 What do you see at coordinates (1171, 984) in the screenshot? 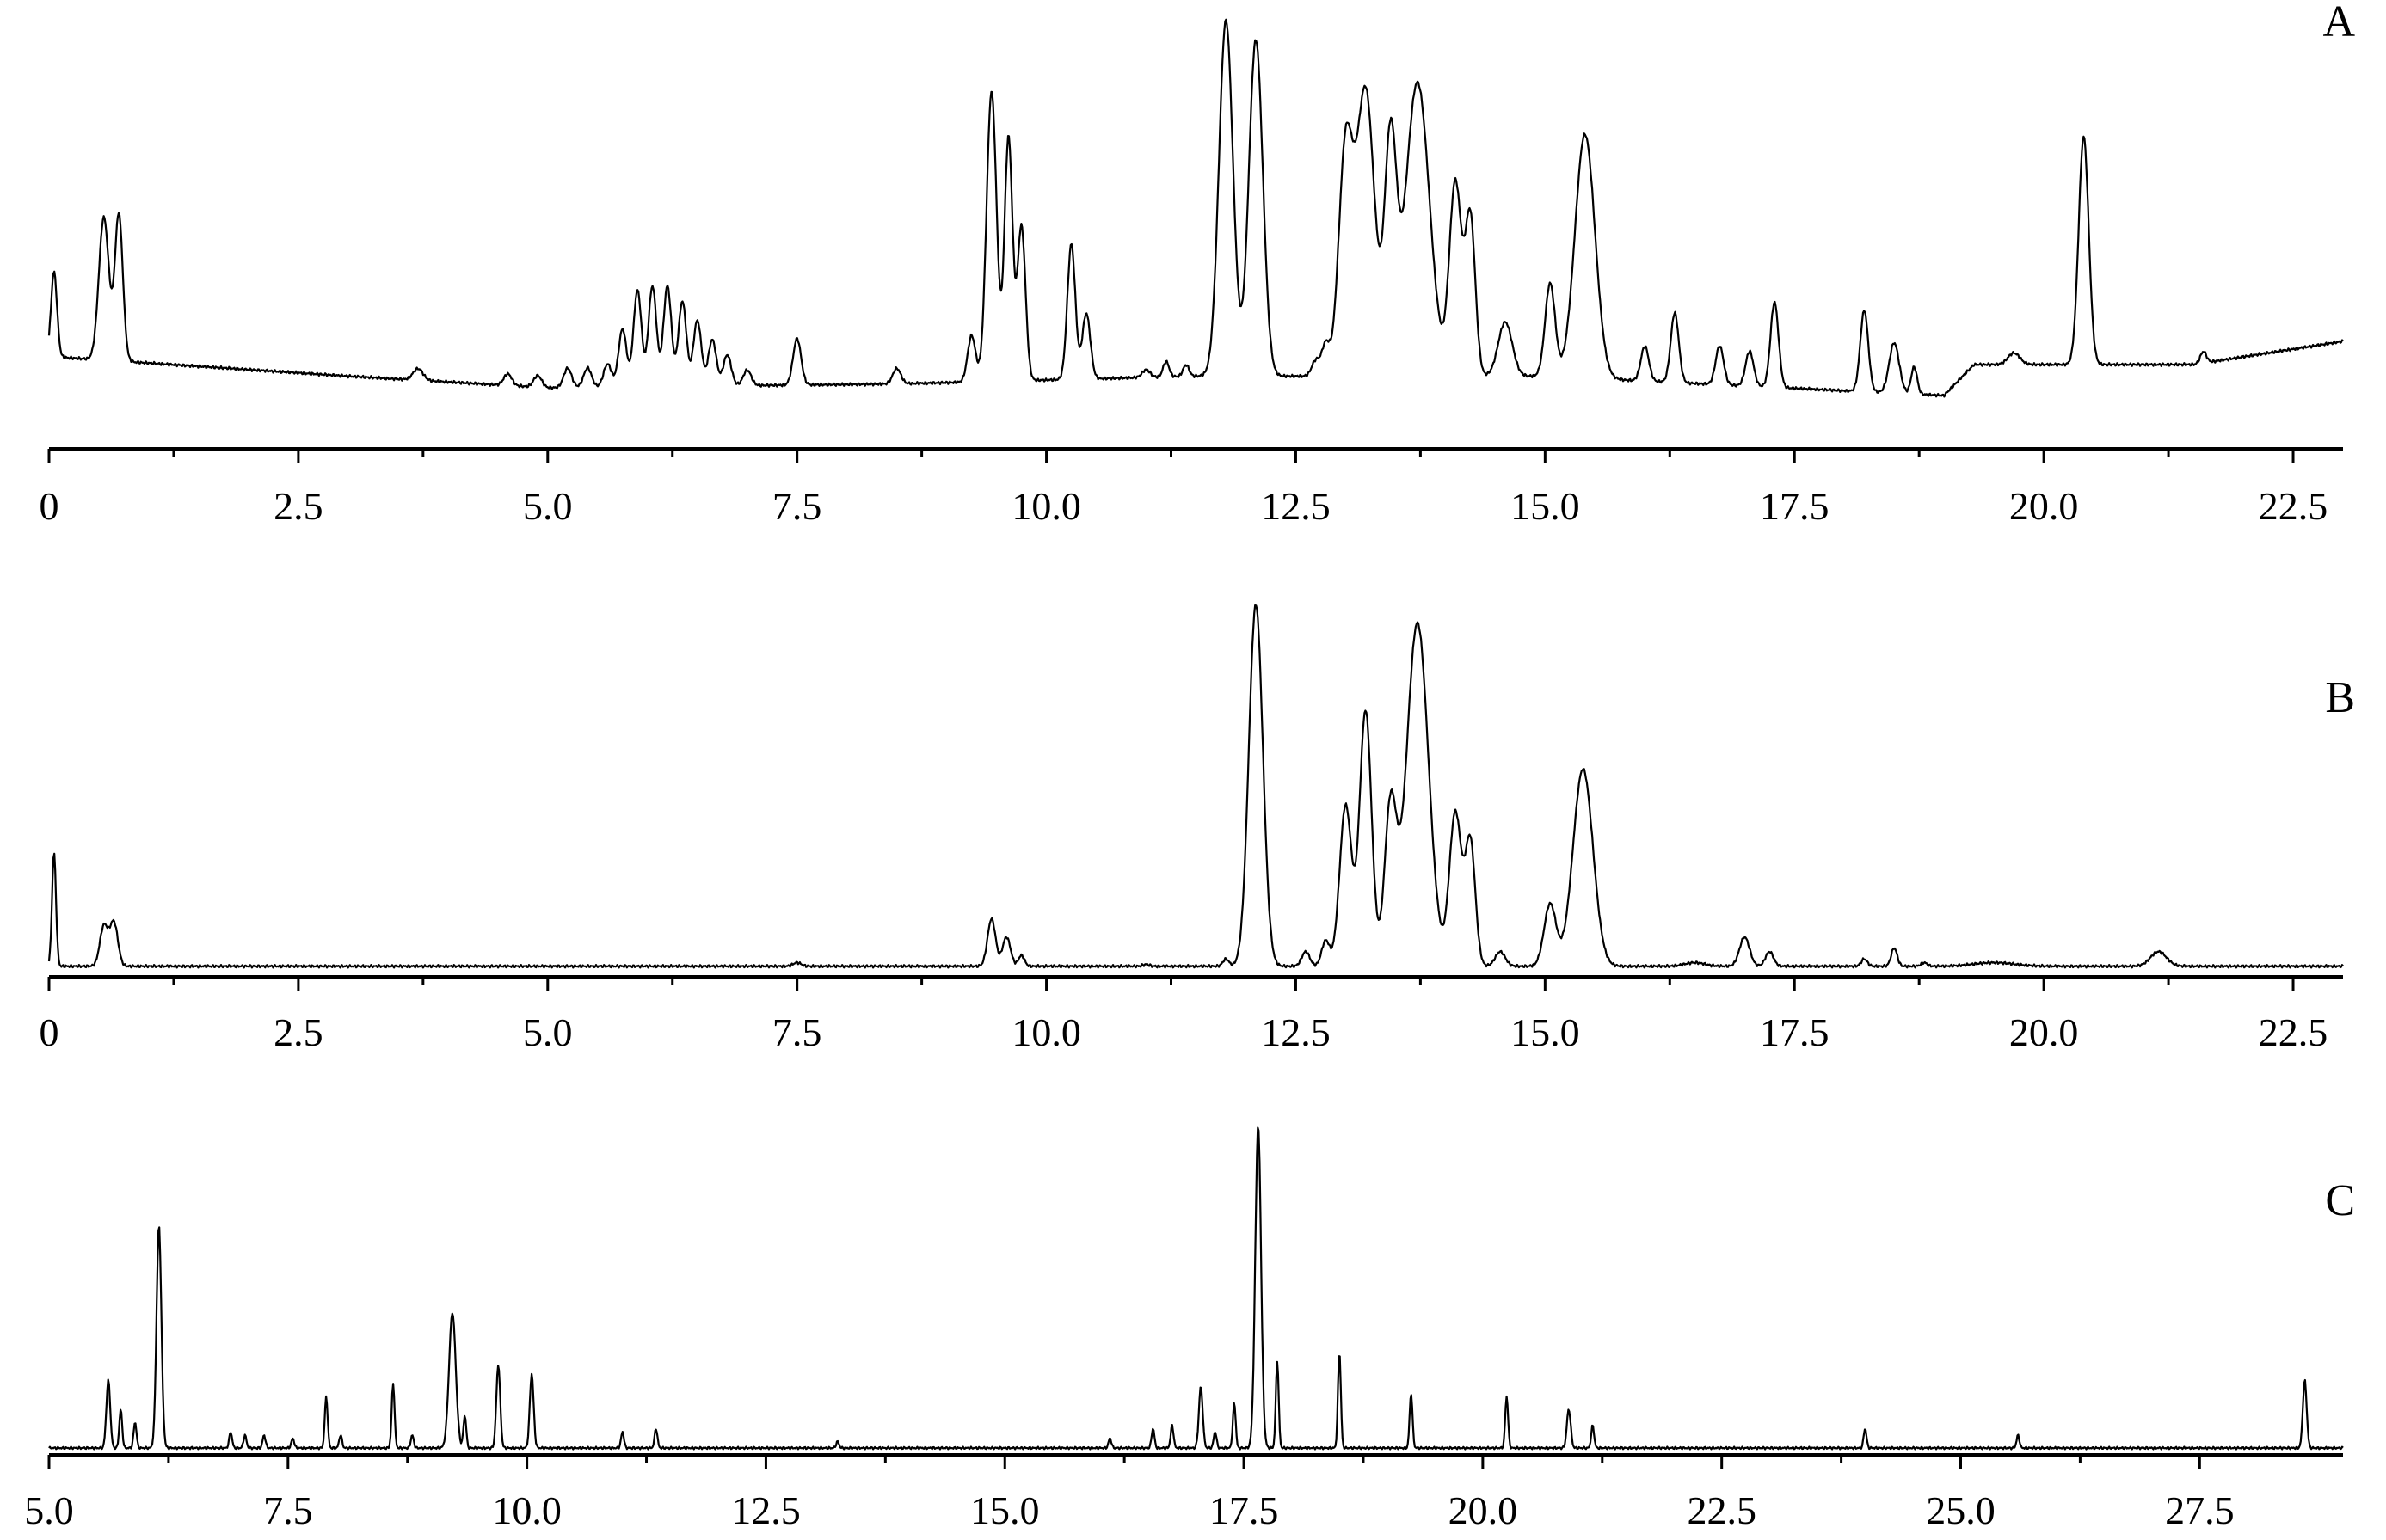
I see `panel-b-tick-marks` at bounding box center [1171, 984].